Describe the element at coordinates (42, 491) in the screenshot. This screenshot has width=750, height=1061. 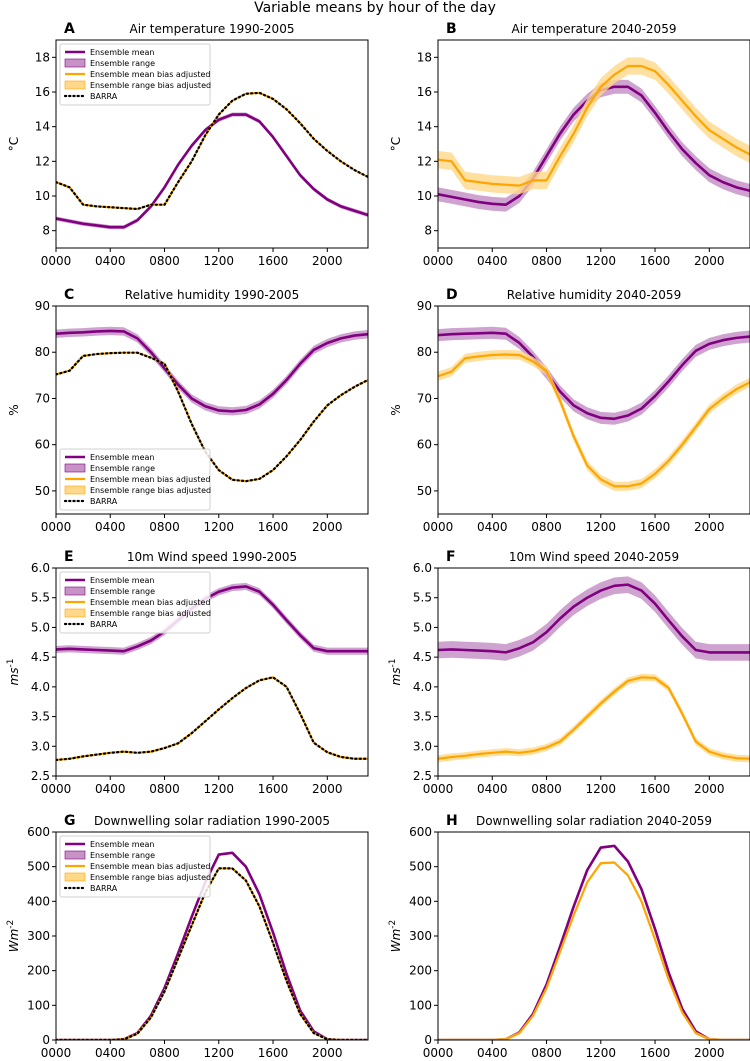
I see `y-tick-label: 50` at that location.